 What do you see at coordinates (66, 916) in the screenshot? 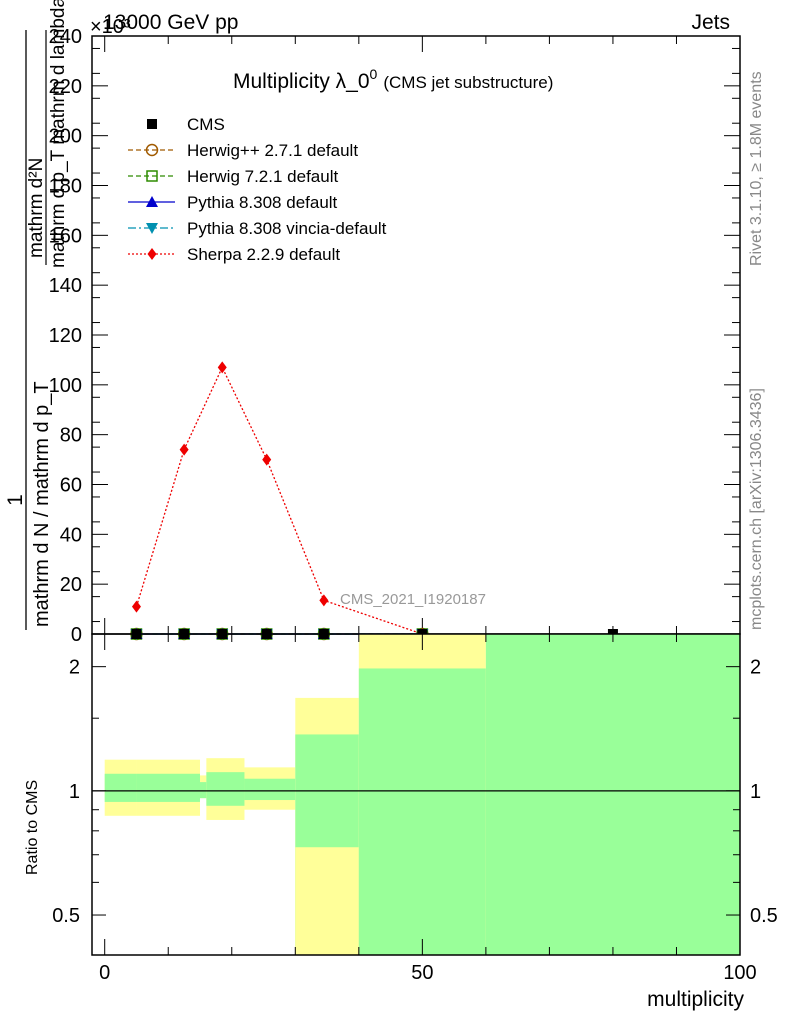
I see `ratio-y-tick-label: 0.5` at bounding box center [66, 916].